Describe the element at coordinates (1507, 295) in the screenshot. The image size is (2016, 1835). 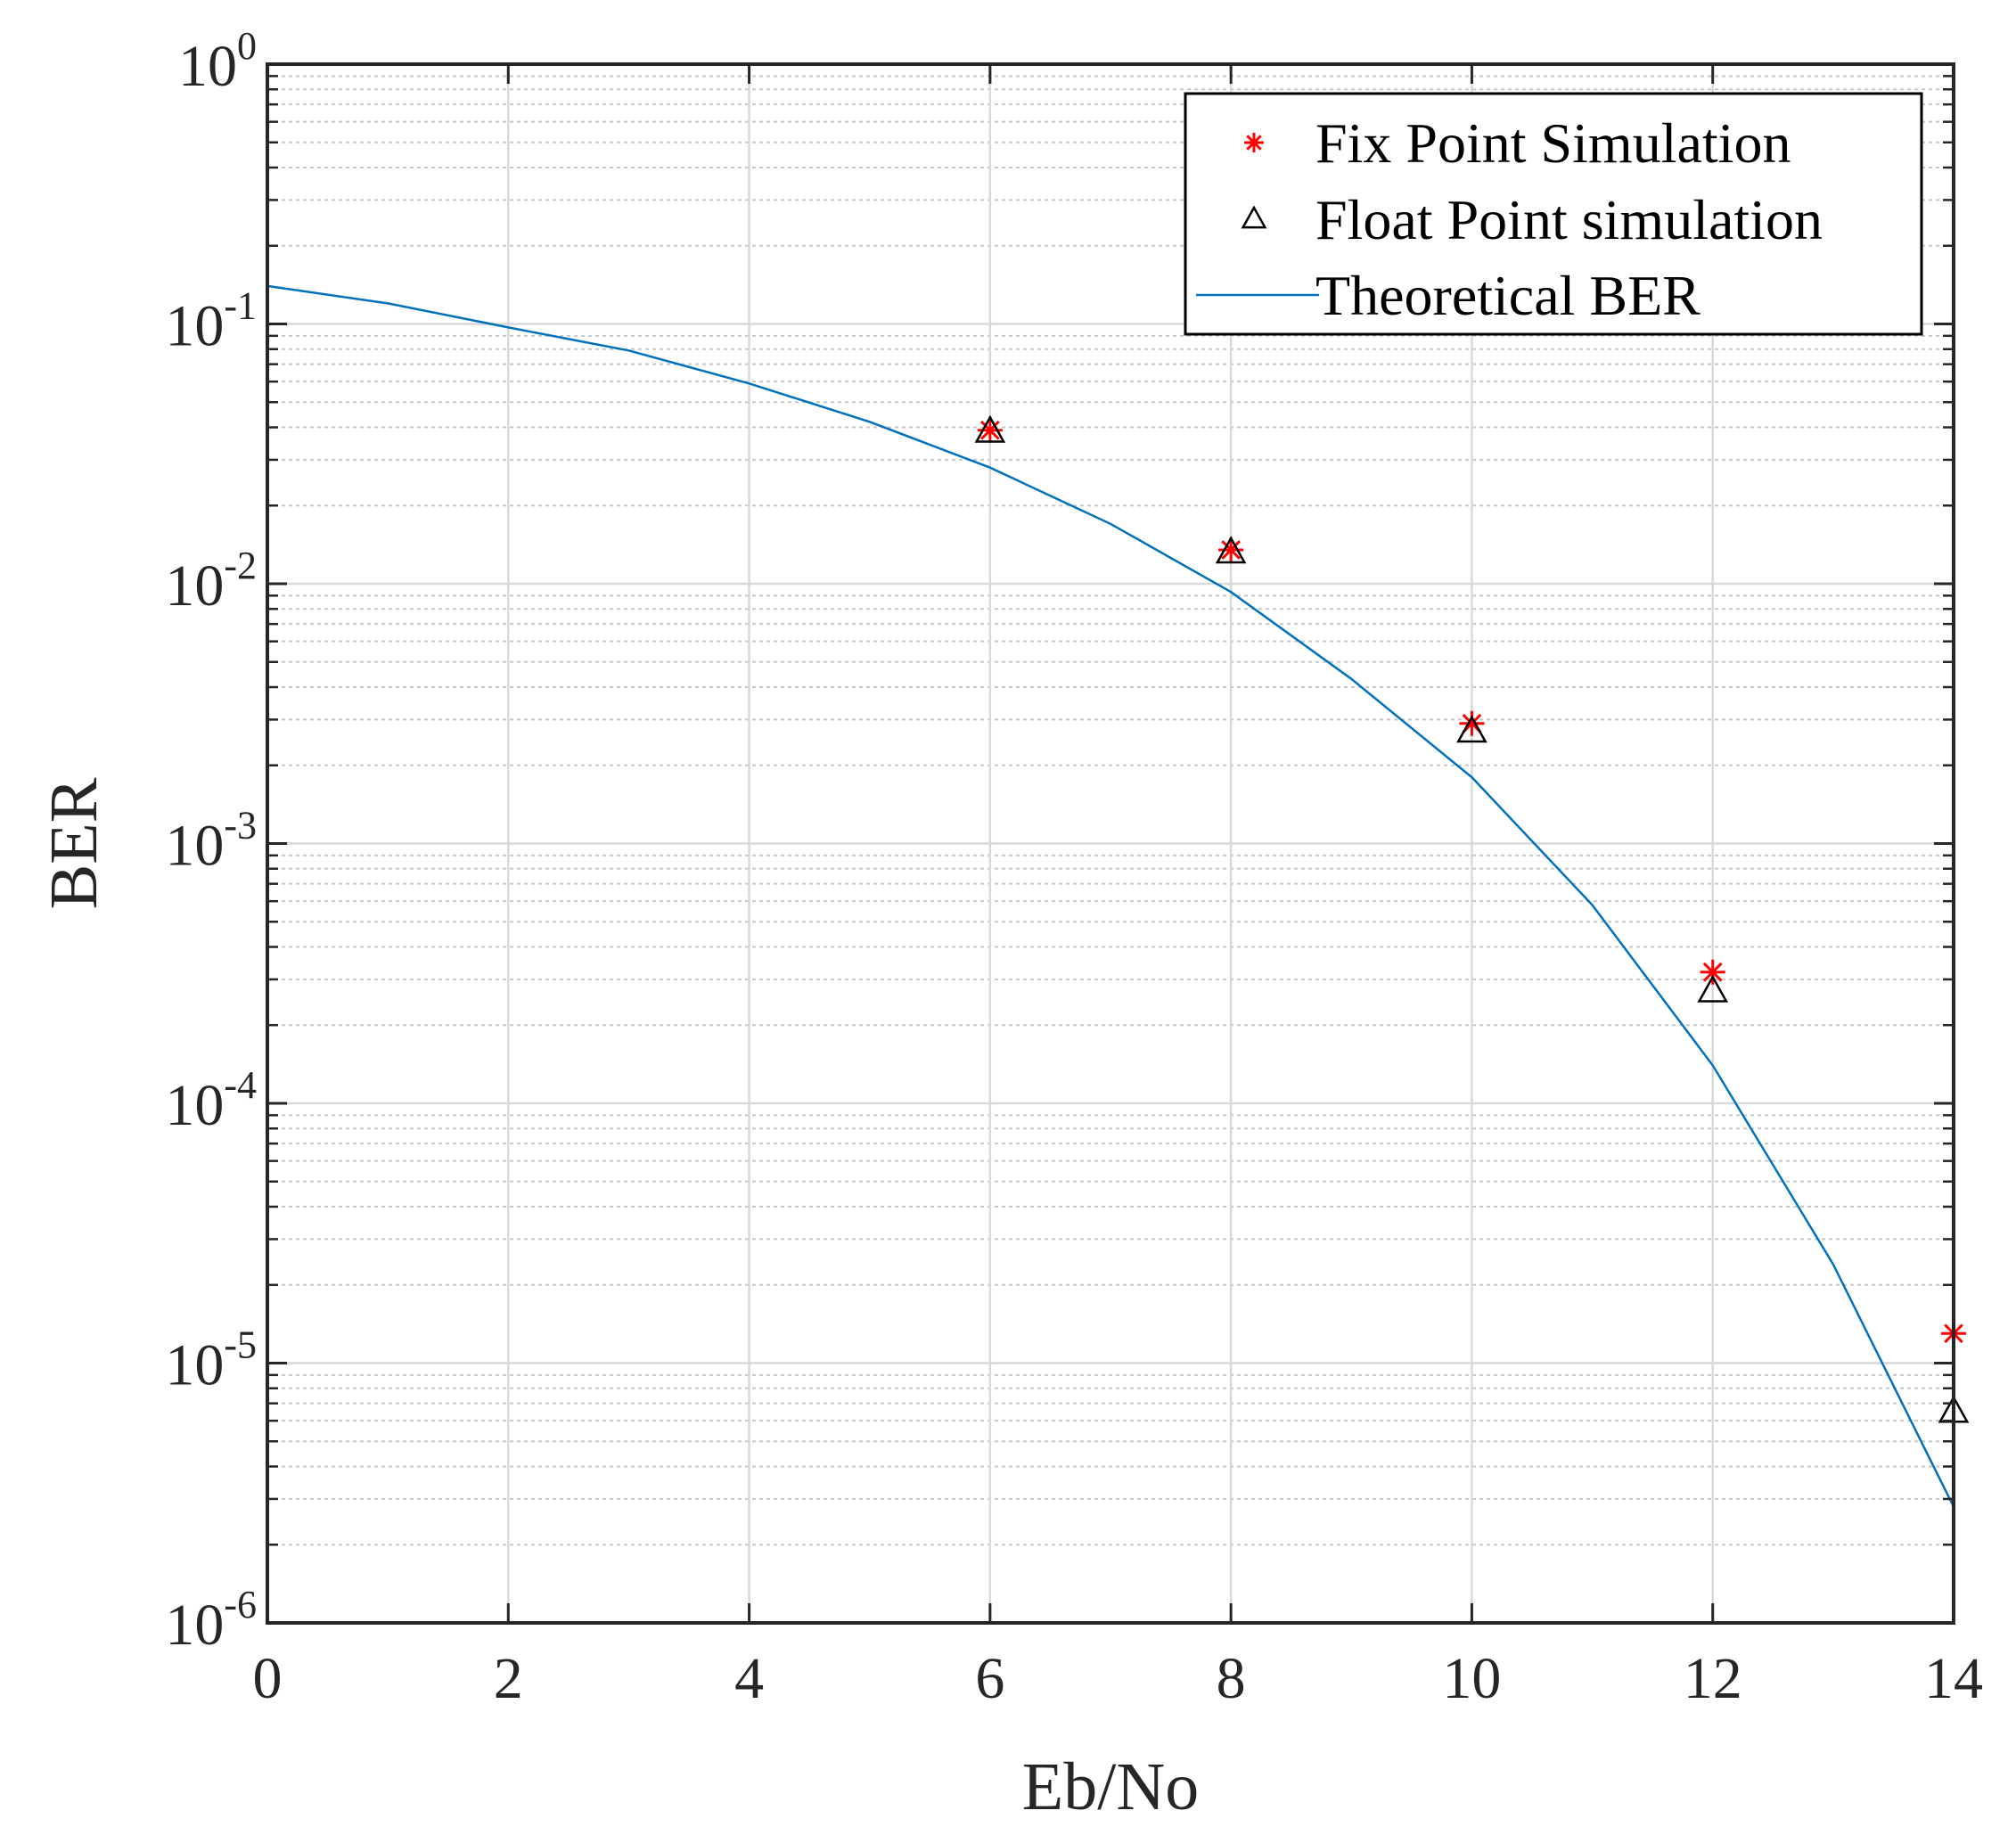
I see `legend-label: Theoretical BER` at that location.